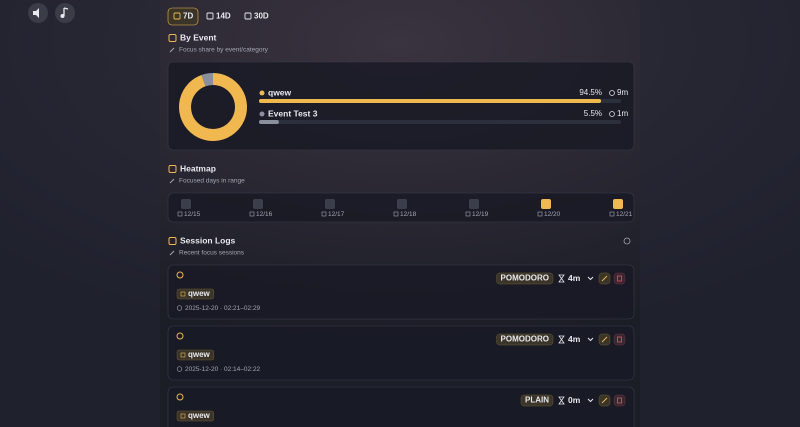  I want to click on day-label: 12/15, so click(192, 214).